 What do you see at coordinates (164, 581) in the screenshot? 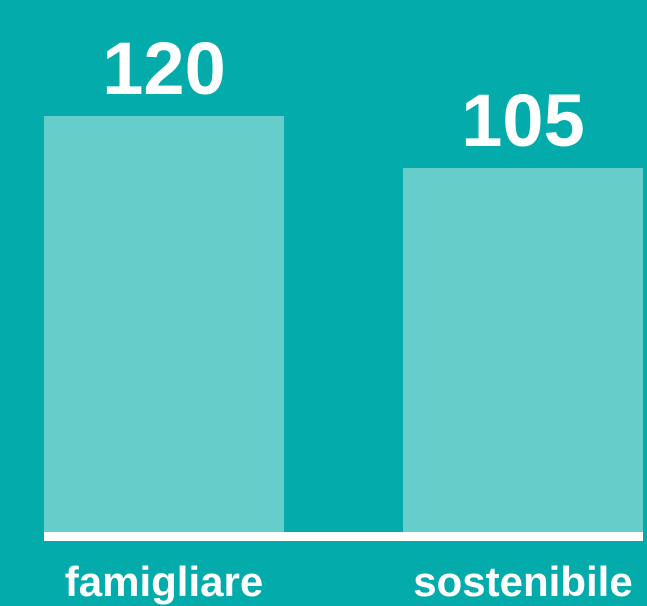
I see `x-tick-label: famigliare` at bounding box center [164, 581].